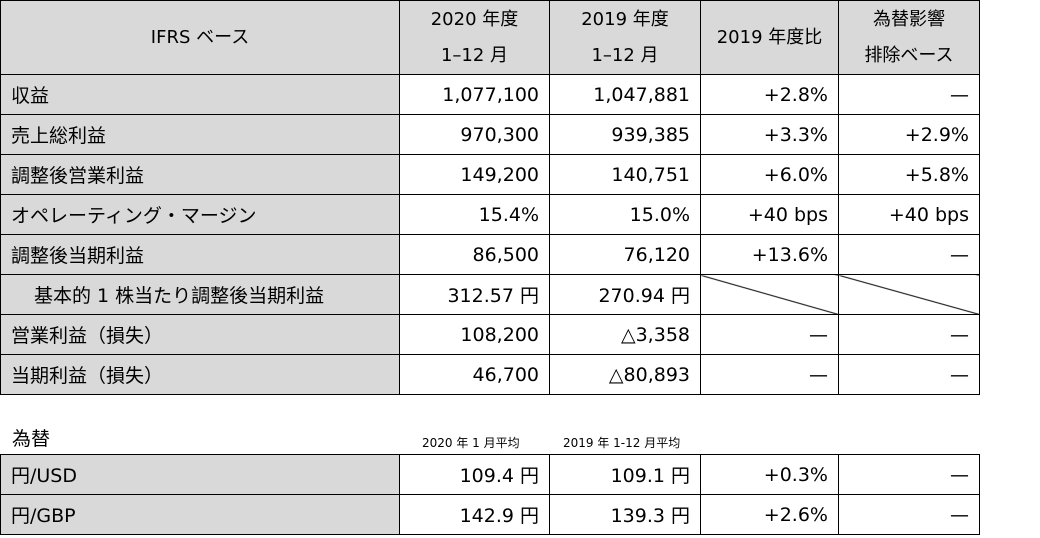 The image size is (1040, 538). I want to click on row-label: 基本的 1 株当たり調整後当期利益, so click(200, 294).